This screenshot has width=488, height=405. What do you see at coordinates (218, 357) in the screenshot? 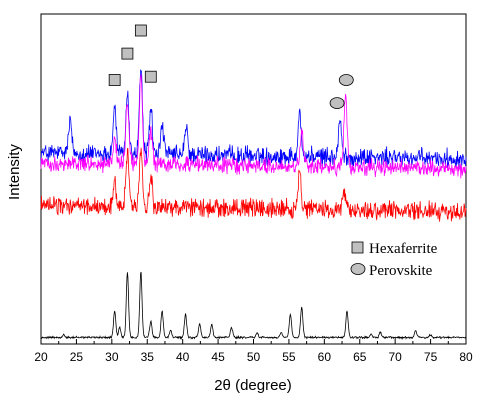
I see `x-tick-label: 45` at bounding box center [218, 357].